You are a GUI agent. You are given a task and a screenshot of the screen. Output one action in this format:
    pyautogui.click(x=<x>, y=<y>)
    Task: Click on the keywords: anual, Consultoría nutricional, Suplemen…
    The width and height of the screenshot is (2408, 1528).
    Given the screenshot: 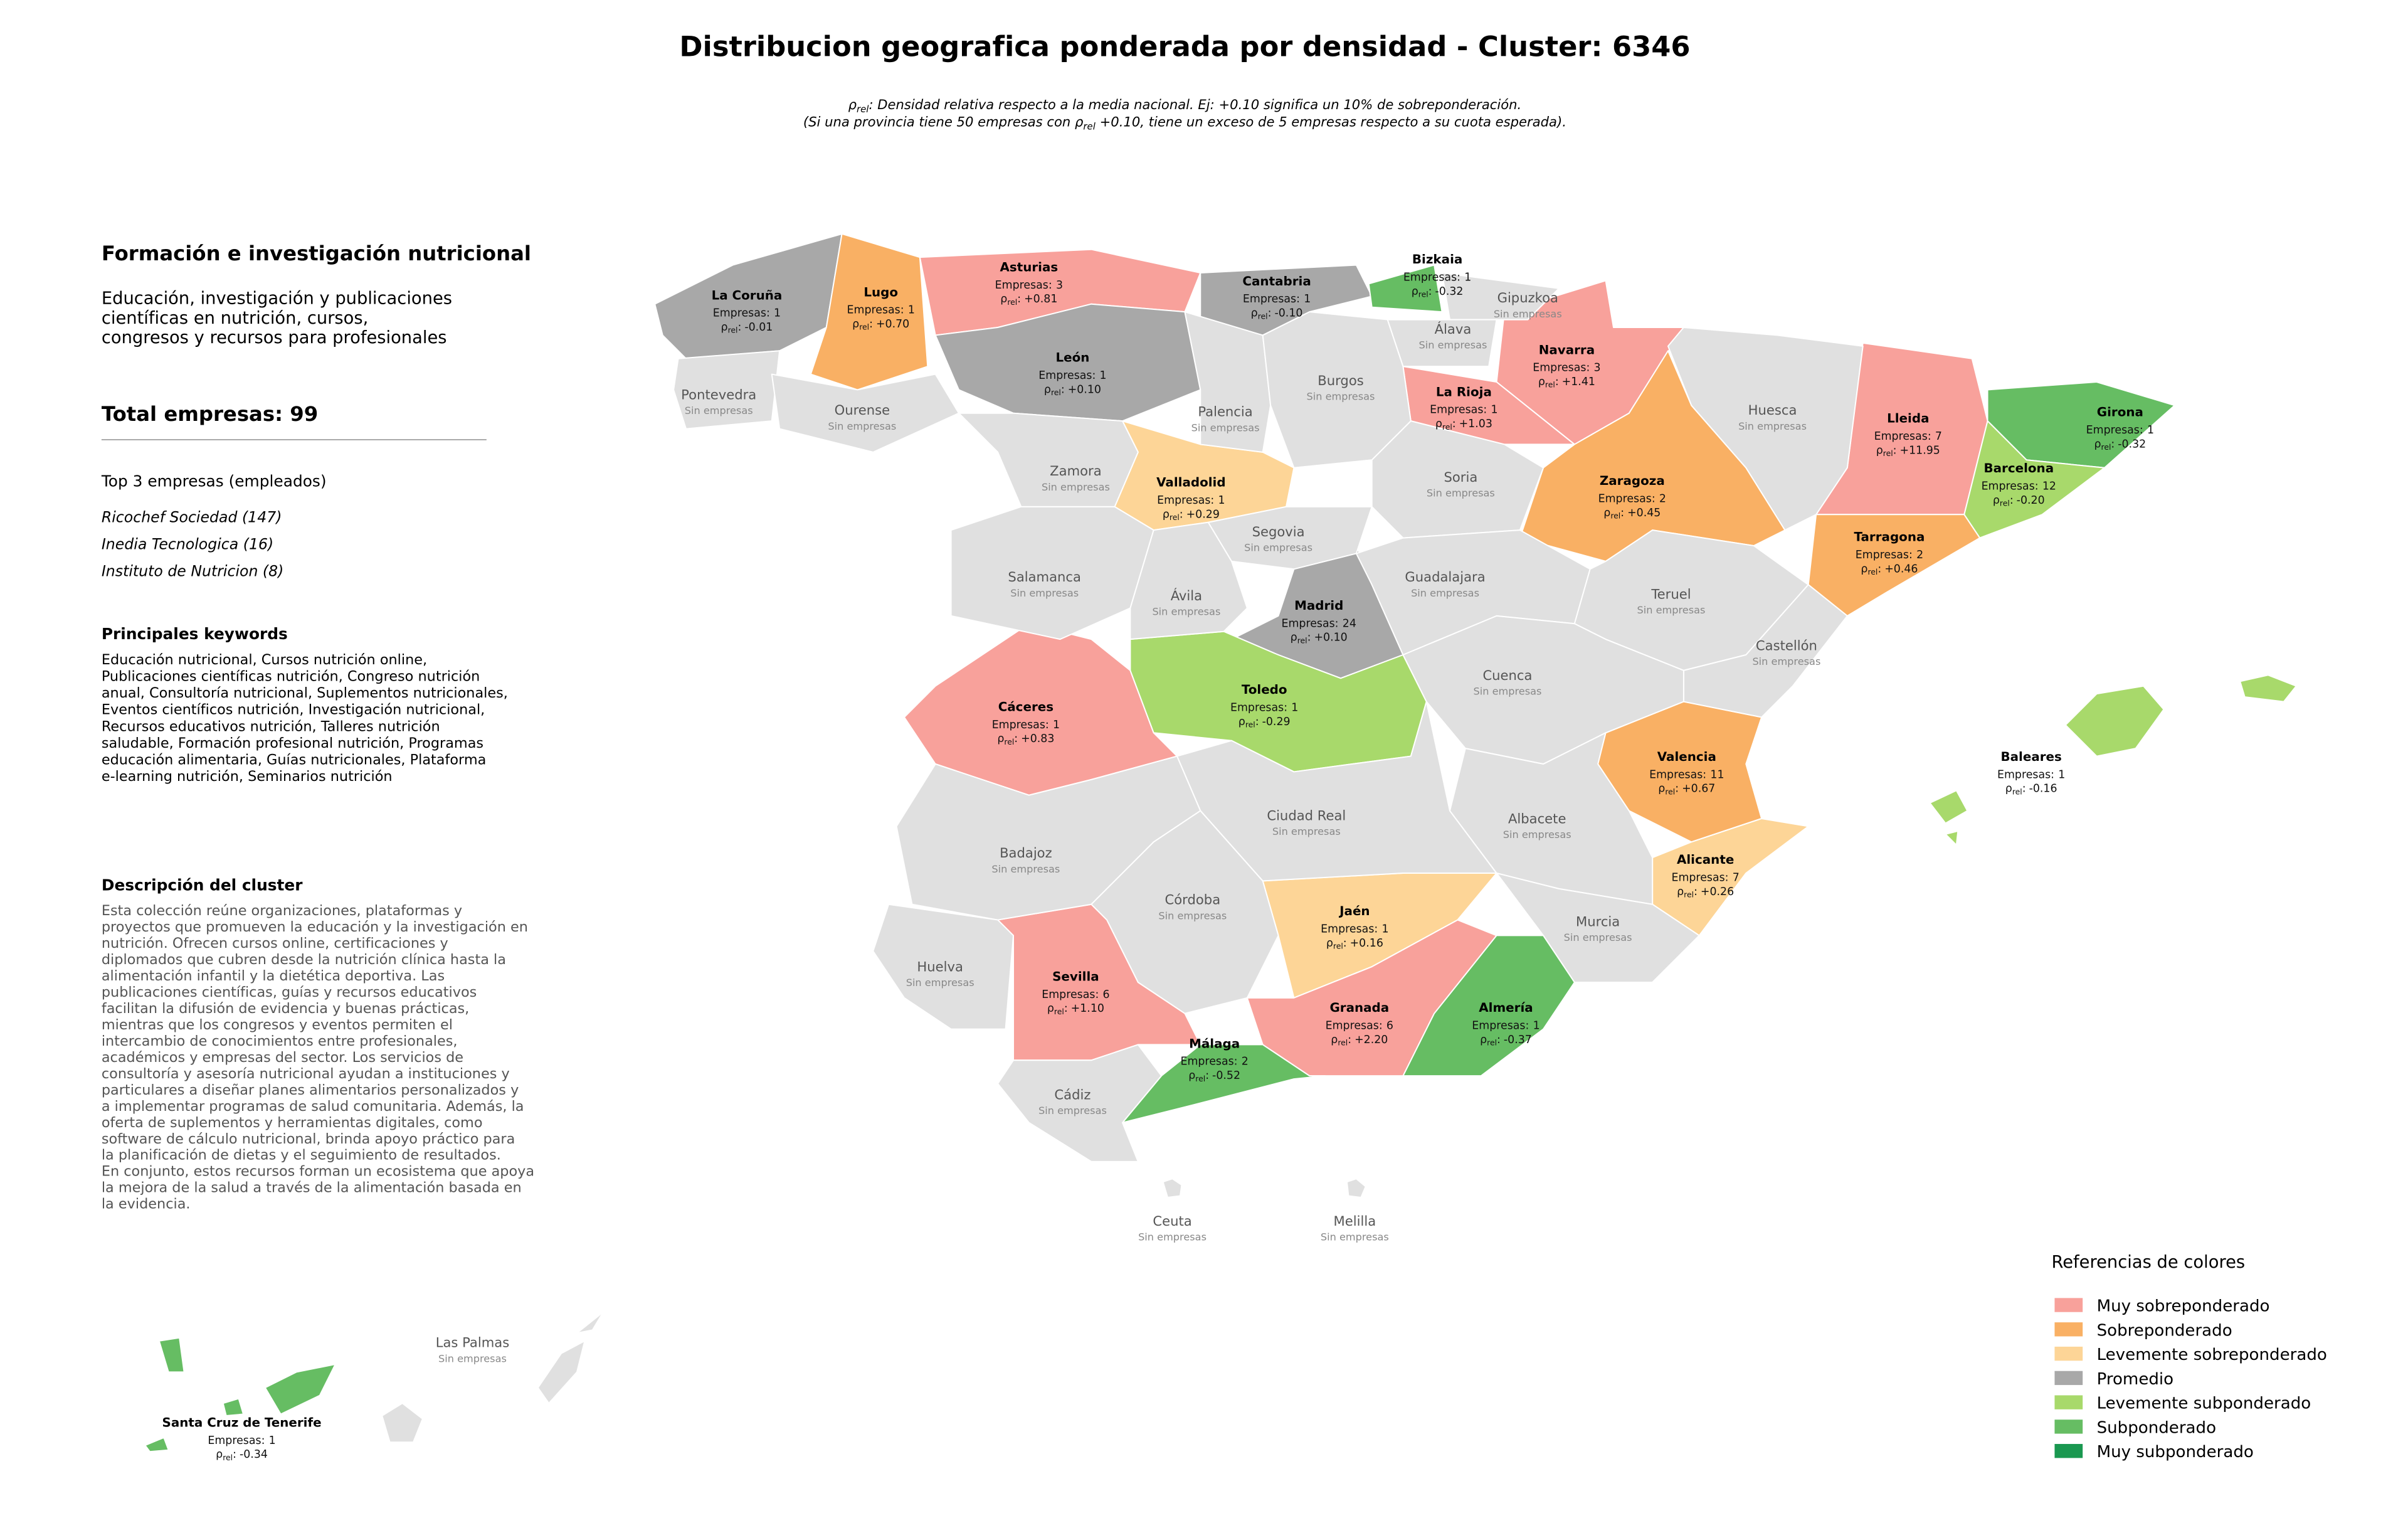 What is the action you would take?
    pyautogui.click(x=305, y=693)
    